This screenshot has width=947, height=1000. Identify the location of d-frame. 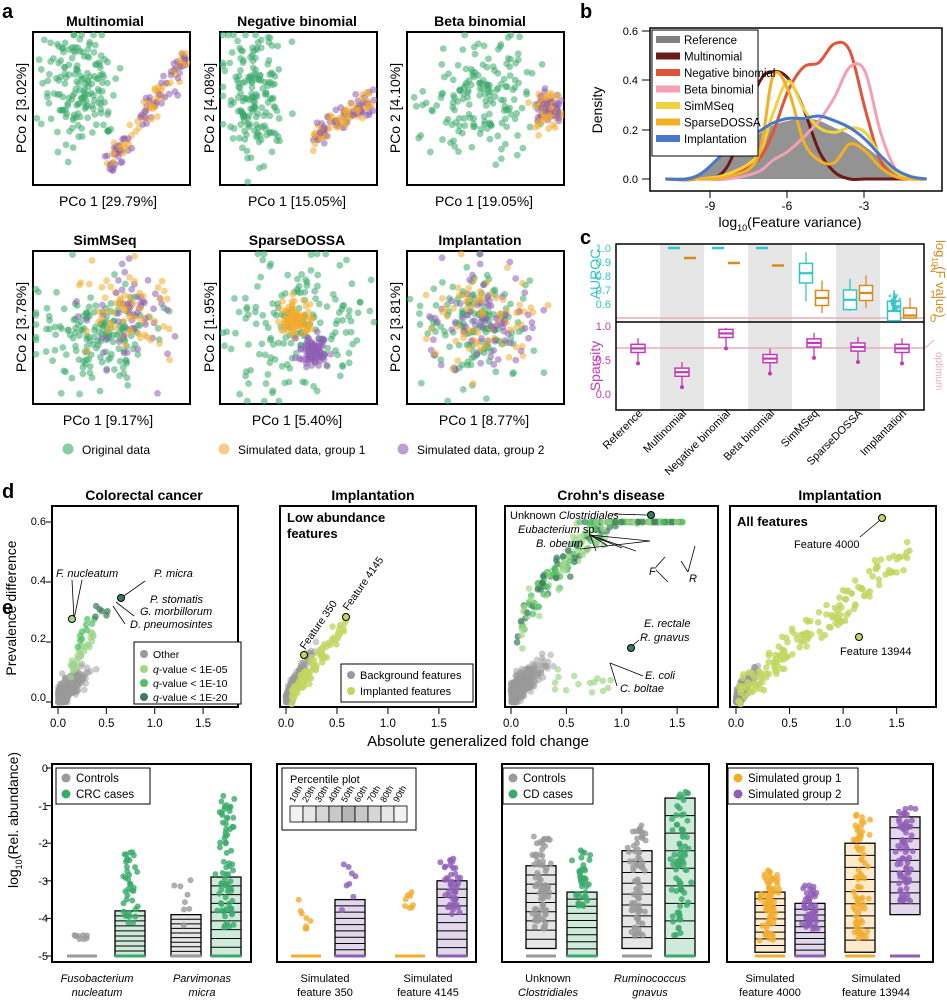
(611, 606).